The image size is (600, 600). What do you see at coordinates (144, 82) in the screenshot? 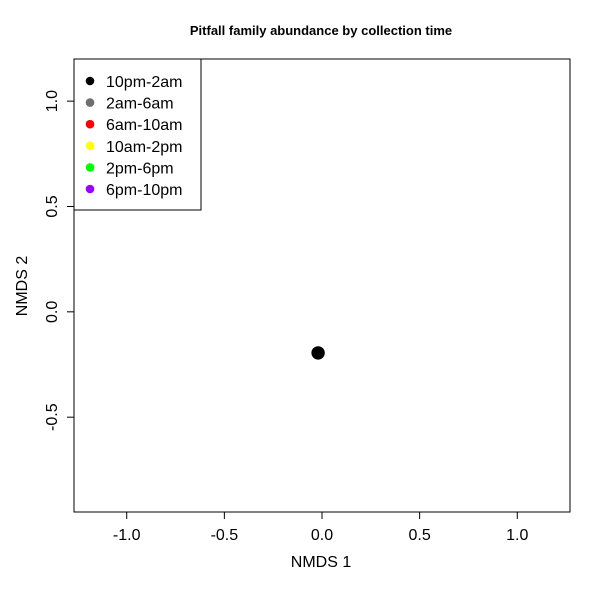
I see `legend-label: 10pm-2am` at bounding box center [144, 82].